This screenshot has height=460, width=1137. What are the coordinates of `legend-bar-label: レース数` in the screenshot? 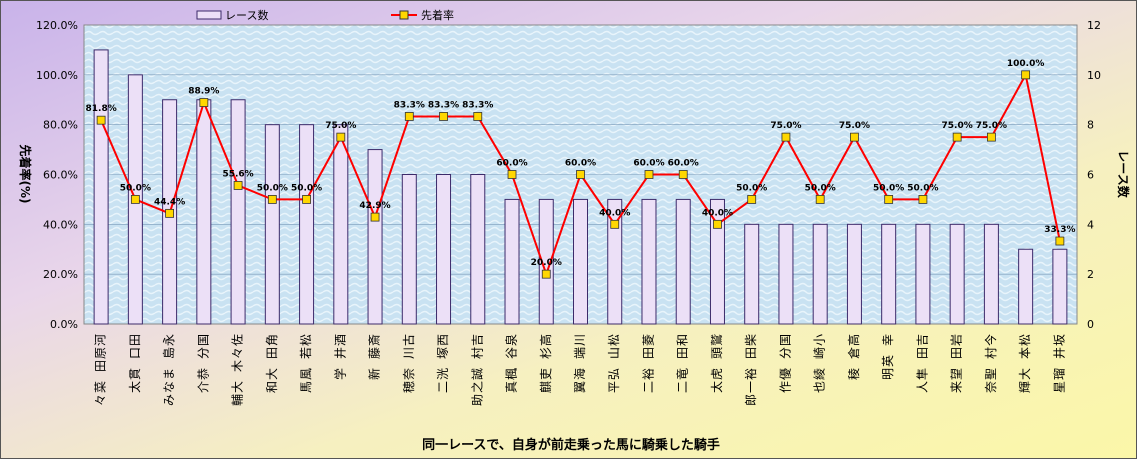 It's located at (246, 15).